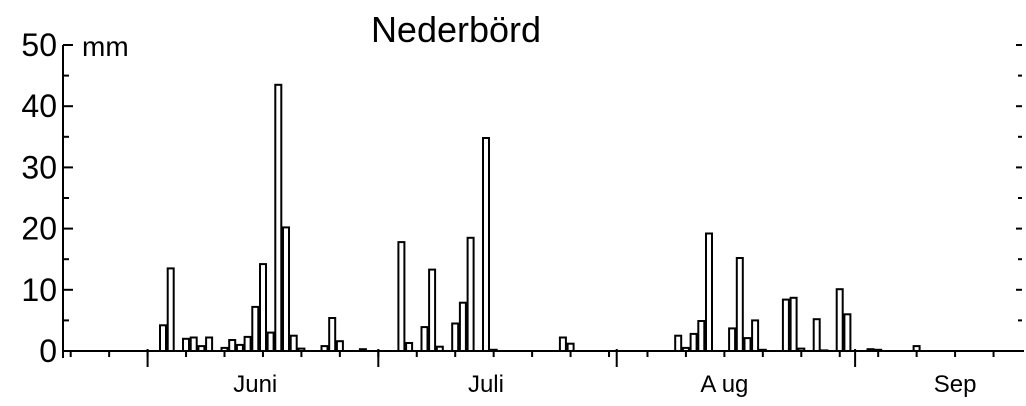  Describe the element at coordinates (724, 384) in the screenshot. I see `month-label: A ug` at that location.